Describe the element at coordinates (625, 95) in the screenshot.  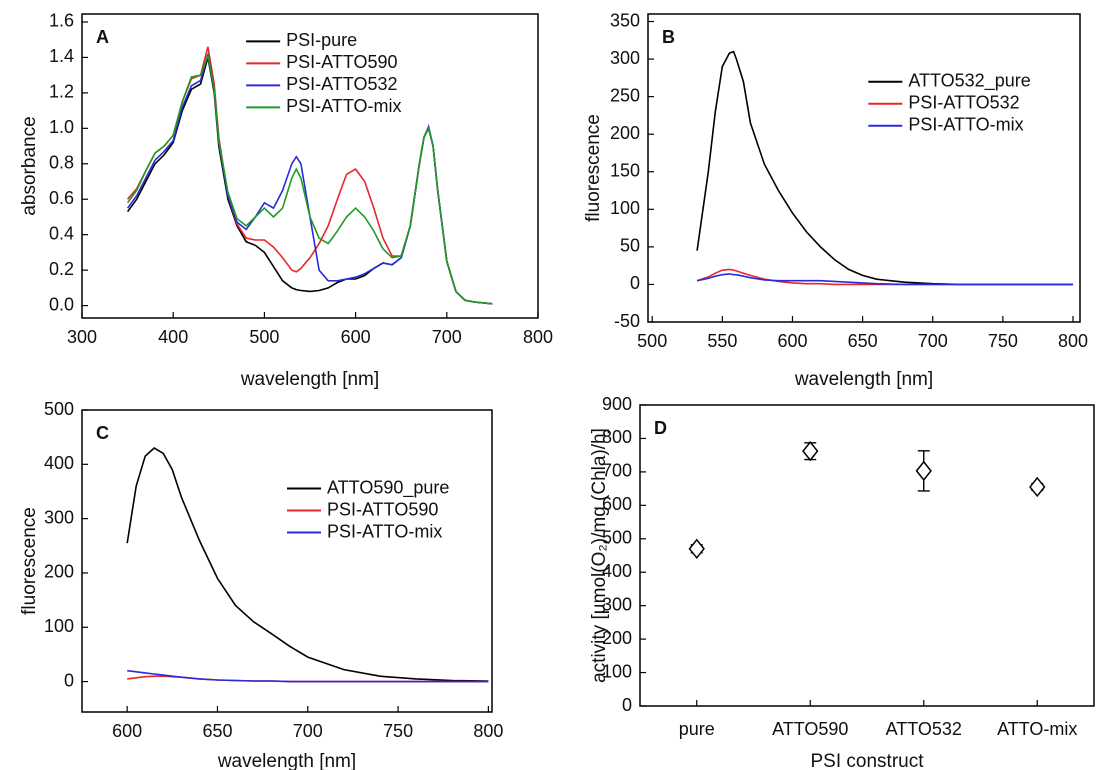
I see `y-tick-label: 250` at that location.